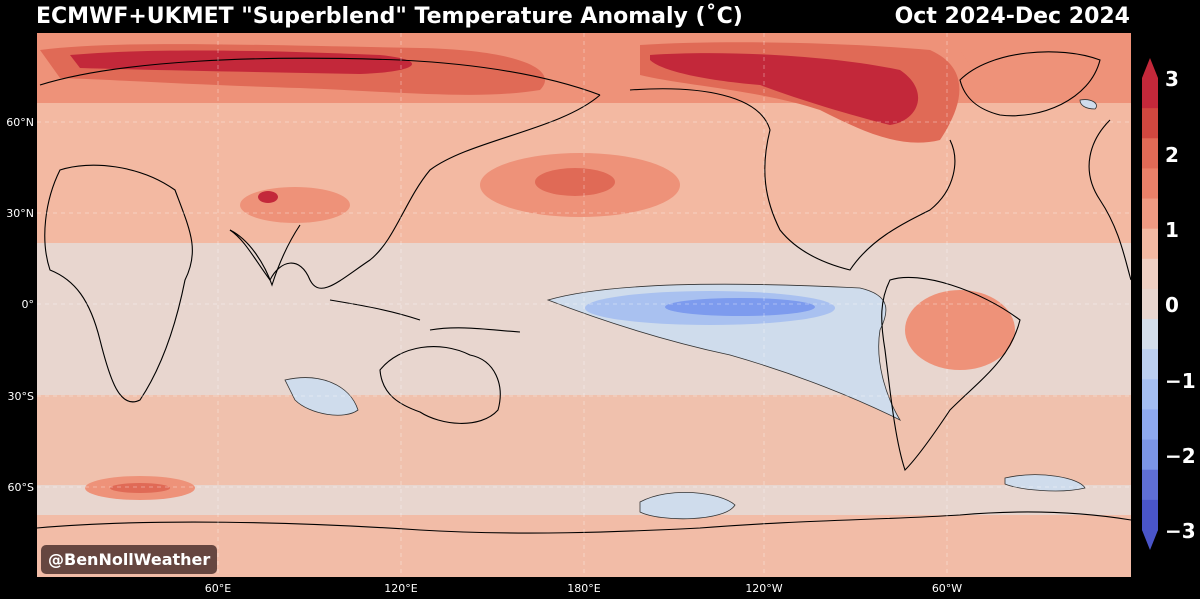  What do you see at coordinates (21, 396) in the screenshot?
I see `lat-label-30s: 30°S` at bounding box center [21, 396].